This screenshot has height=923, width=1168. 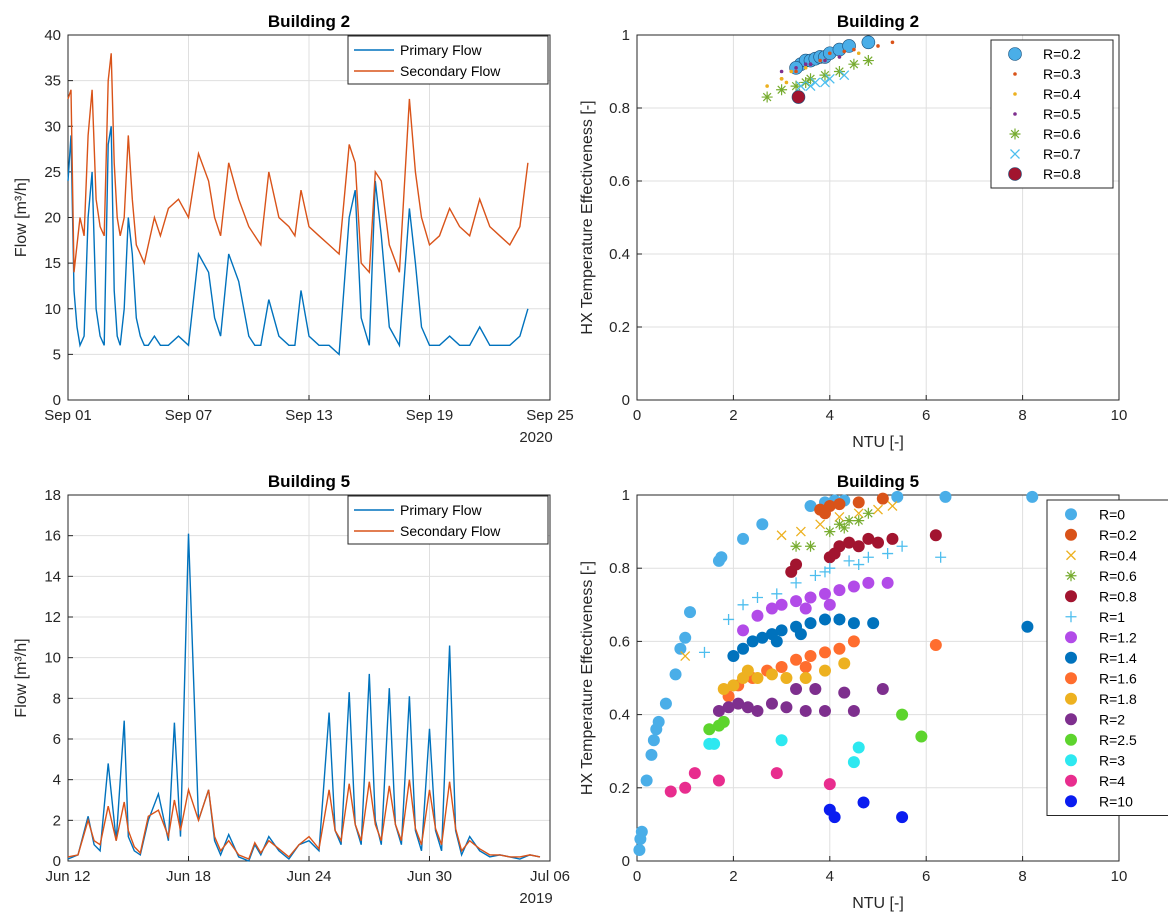 I want to click on x-tick-label: Jun 24, so click(x=308, y=876).